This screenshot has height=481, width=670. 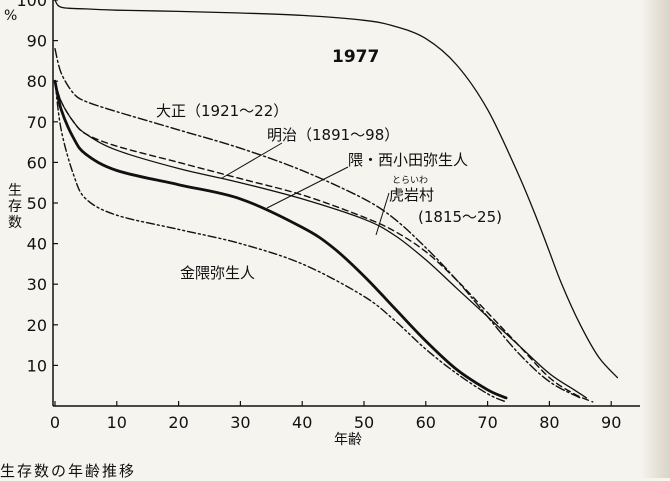 What do you see at coordinates (68, 471) in the screenshot?
I see `figure-caption: 生存数の年齢推移` at bounding box center [68, 471].